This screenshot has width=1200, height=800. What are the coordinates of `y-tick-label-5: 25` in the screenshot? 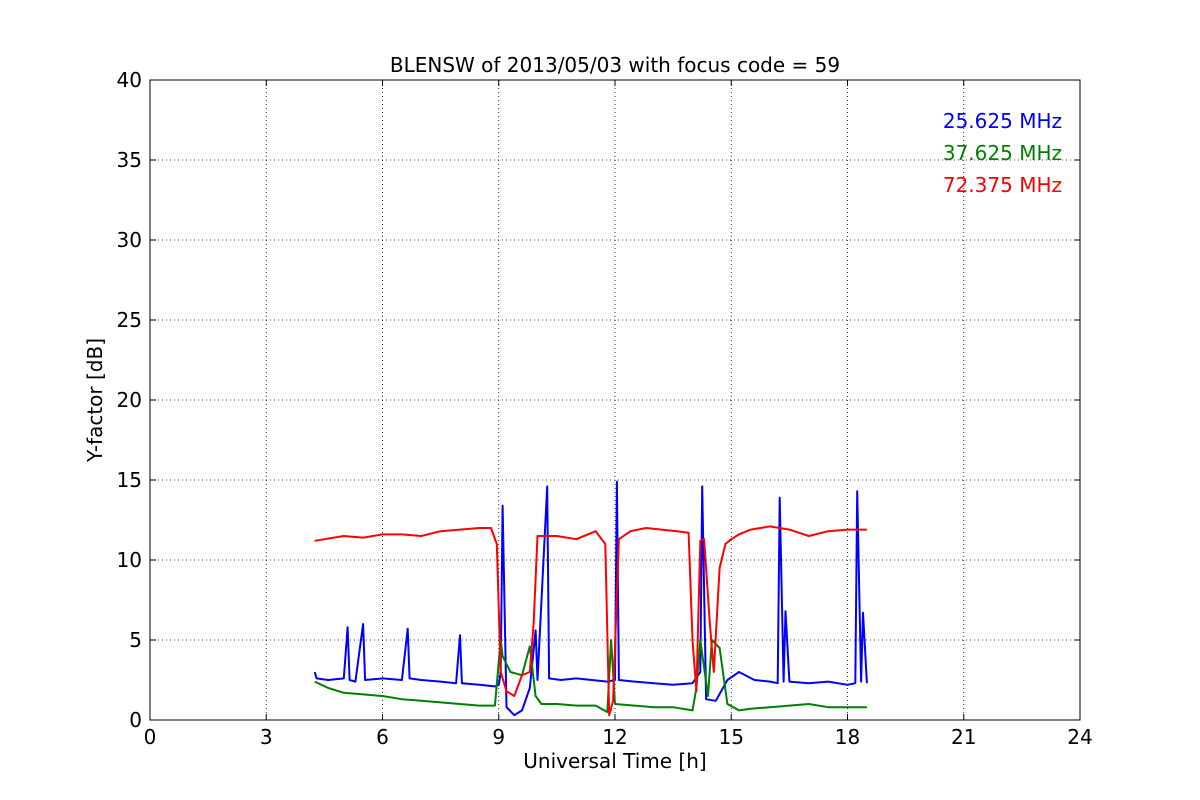 It's located at (129, 320).